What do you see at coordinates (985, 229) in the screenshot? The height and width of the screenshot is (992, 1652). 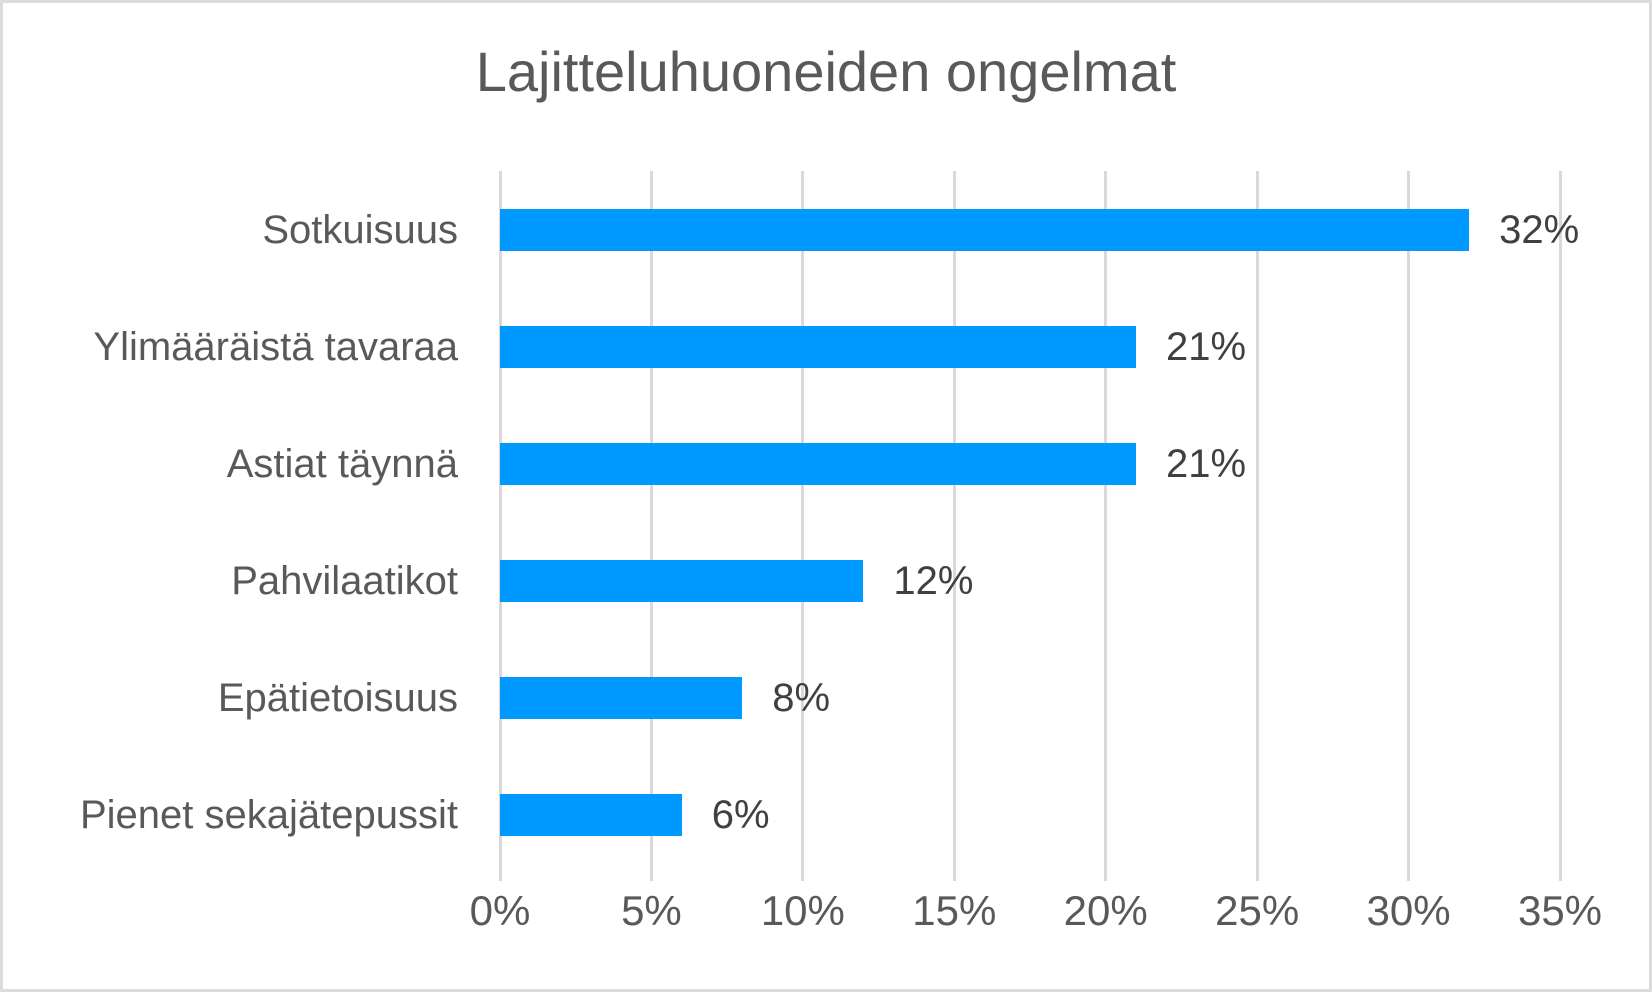 I see `bar-sotkuisuus` at bounding box center [985, 229].